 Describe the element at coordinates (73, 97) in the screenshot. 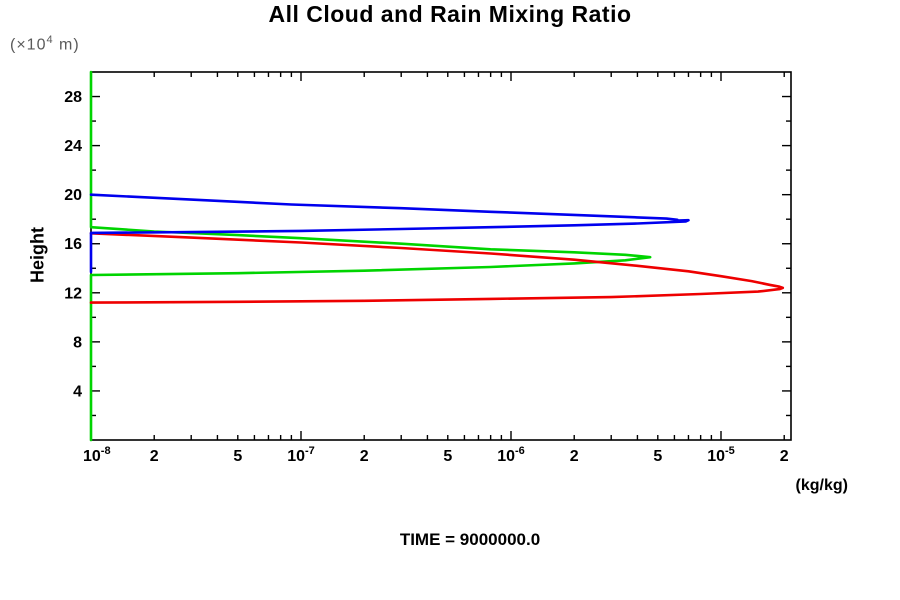

I see `y-tick-label: 28` at that location.